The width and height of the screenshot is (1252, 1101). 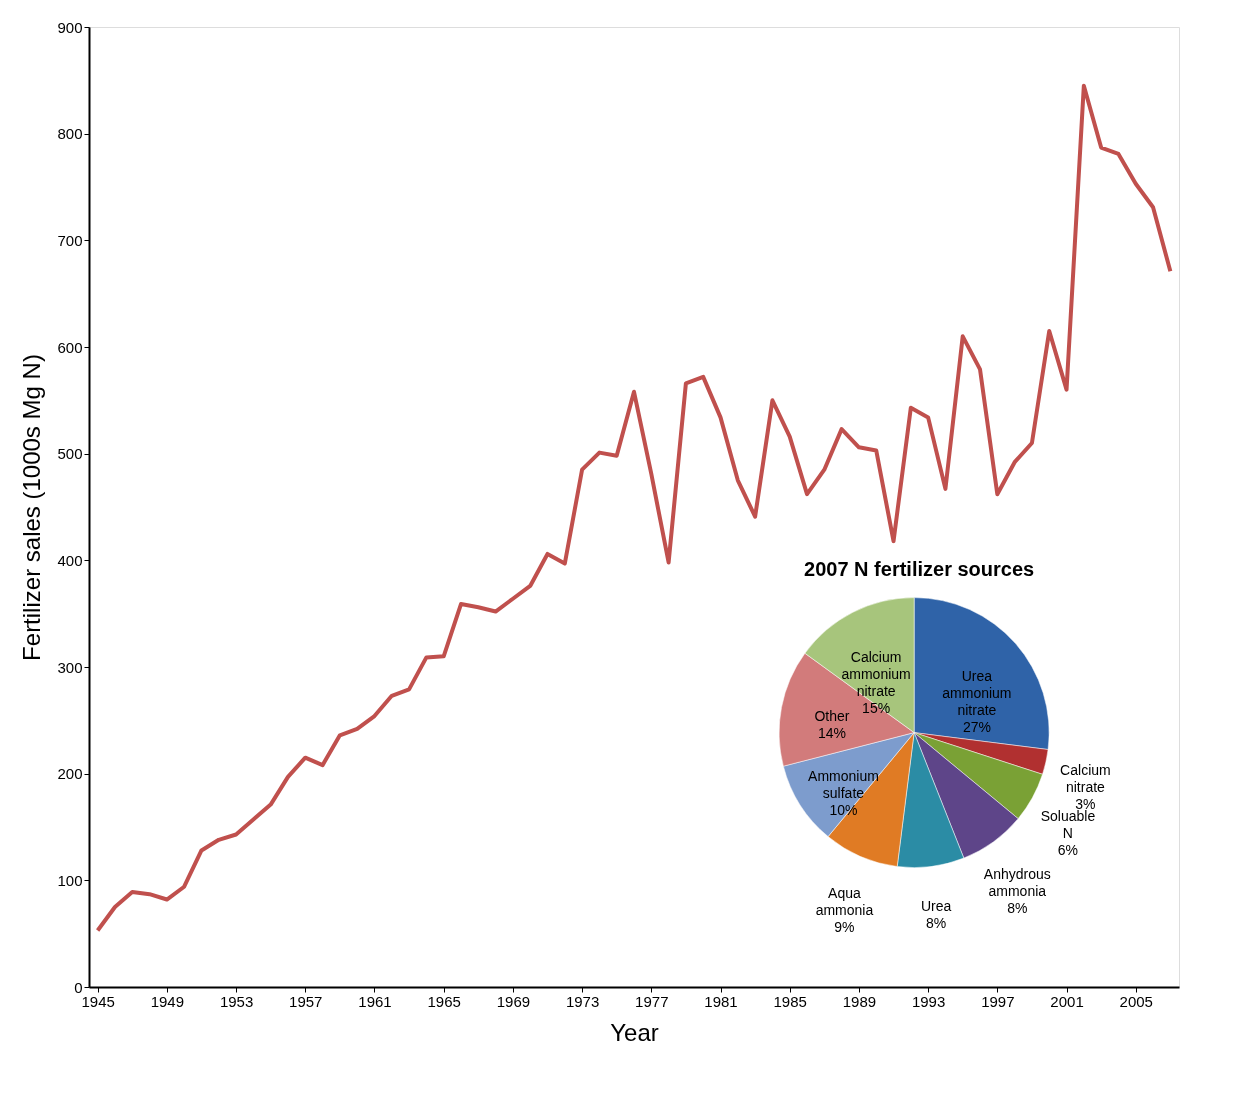 What do you see at coordinates (70, 27) in the screenshot?
I see `y-tick-label: 900` at bounding box center [70, 27].